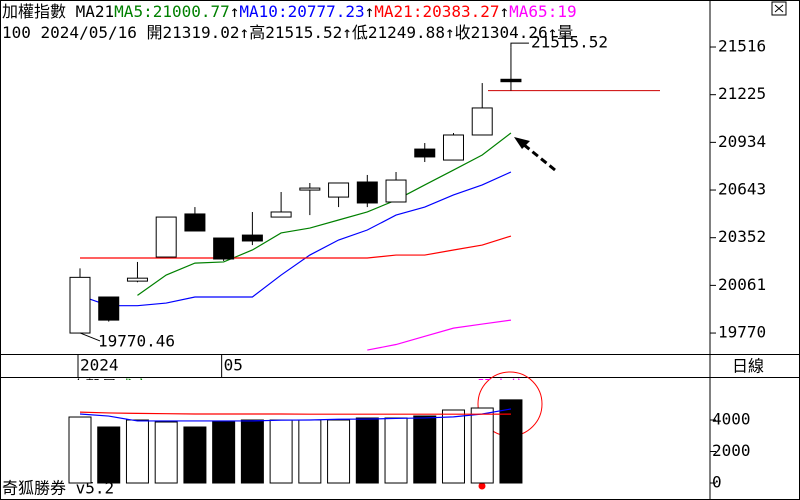 Image resolution: width=800 pixels, height=500 pixels. Describe the element at coordinates (717, 482) in the screenshot. I see `y-tick-label: 0` at that location.